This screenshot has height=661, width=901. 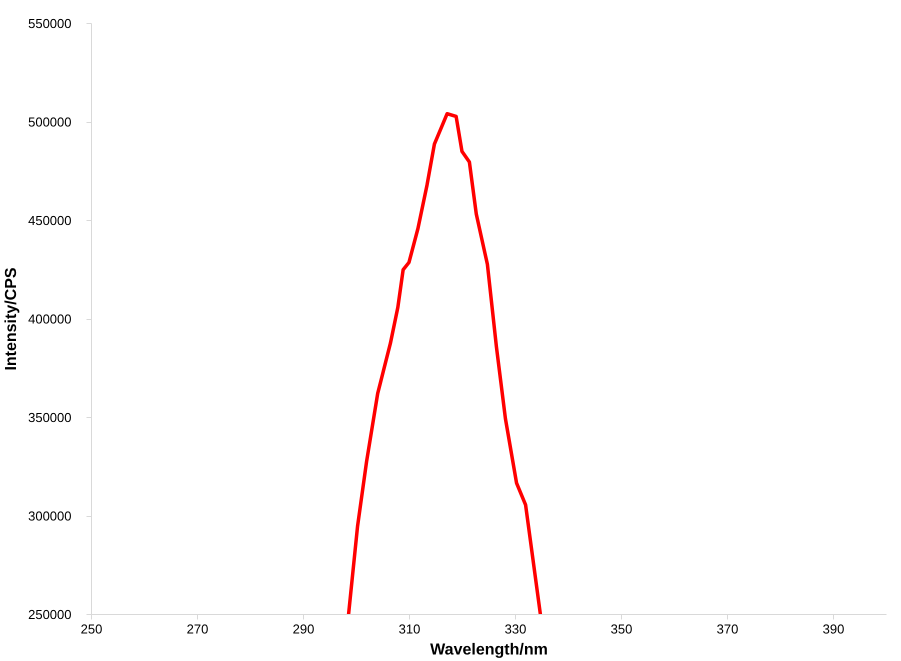 I want to click on x-tick-label: 370, so click(x=727, y=629).